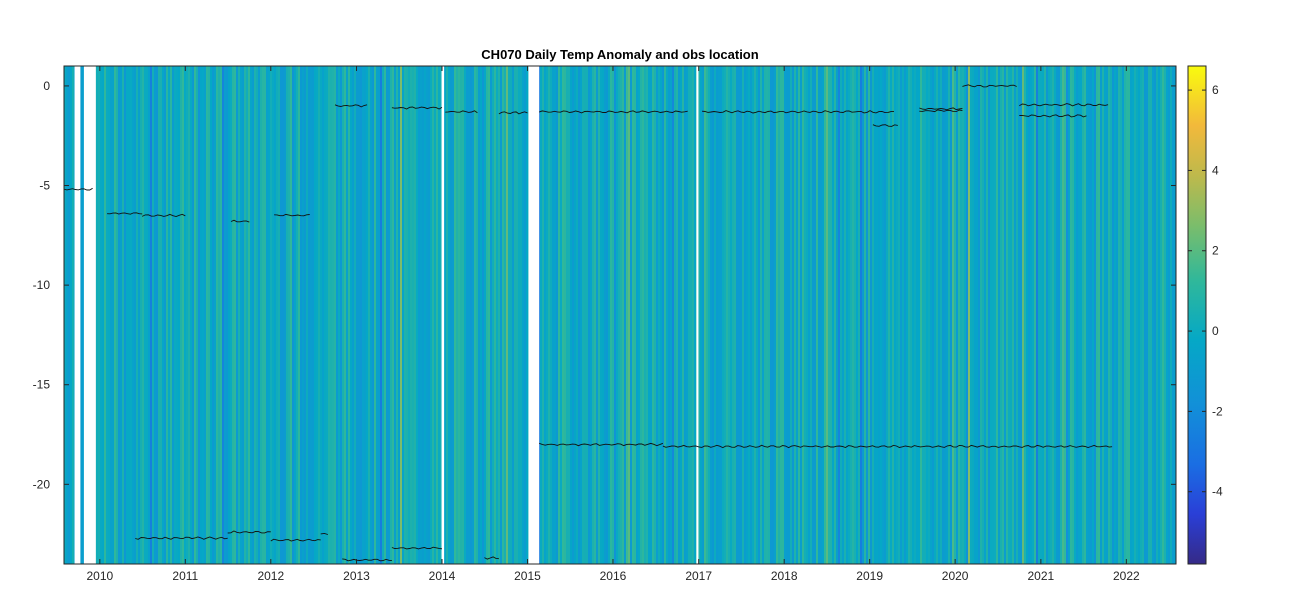 This screenshot has width=1300, height=600. I want to click on x-tick-label: 2012, so click(270, 576).